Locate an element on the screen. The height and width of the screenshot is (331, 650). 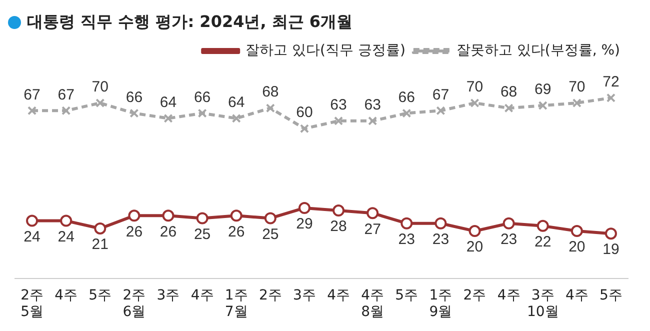
data-label: 29 is located at coordinates (304, 224).